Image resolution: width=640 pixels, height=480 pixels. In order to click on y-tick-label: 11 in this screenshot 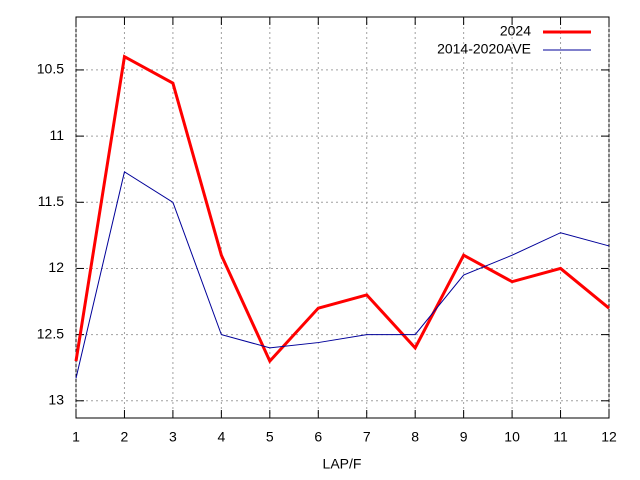, I will do `click(56, 135)`.